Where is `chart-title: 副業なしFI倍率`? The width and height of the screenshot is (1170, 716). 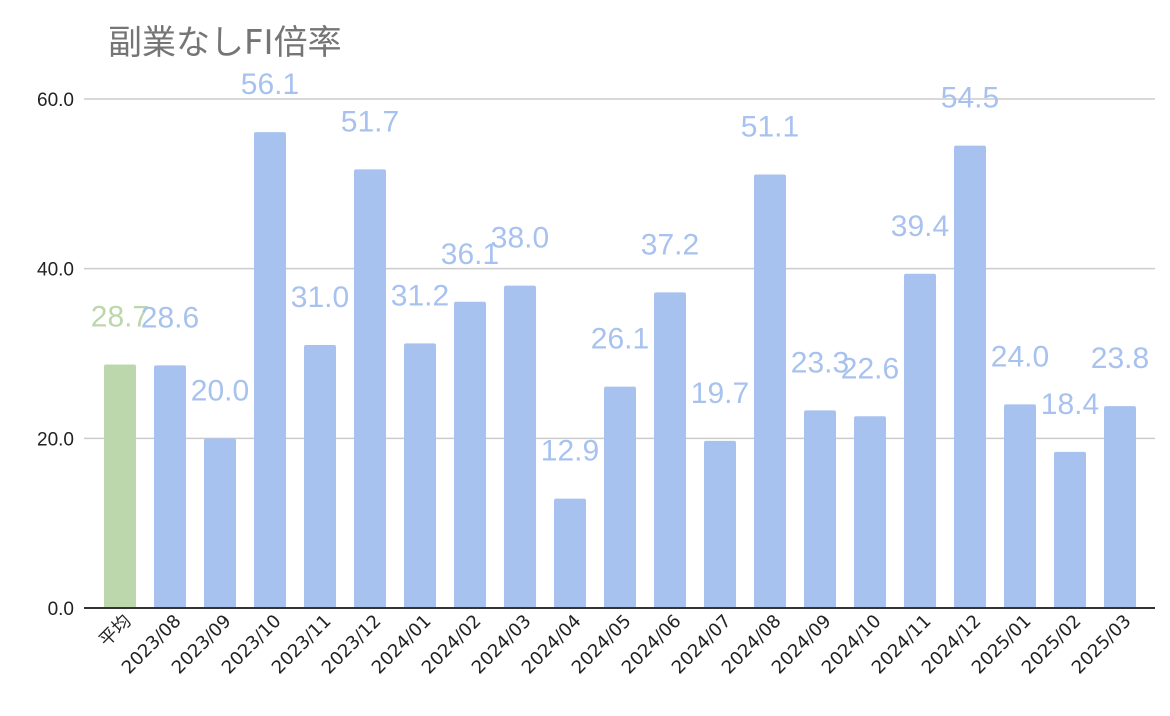
chart-title: 副業なしFI倍率 is located at coordinates (225, 43).